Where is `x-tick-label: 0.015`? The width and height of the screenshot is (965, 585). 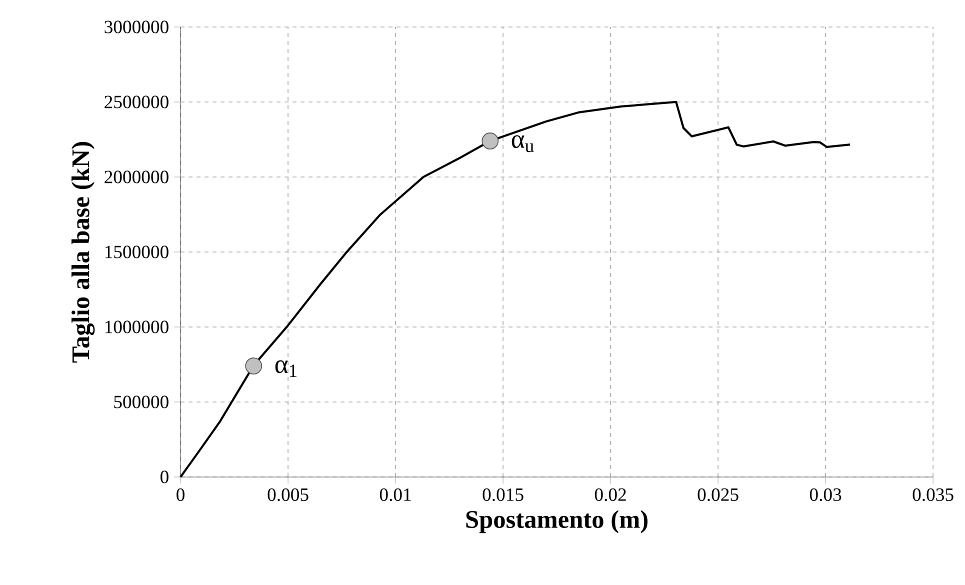
x-tick-label: 0.015 is located at coordinates (503, 495).